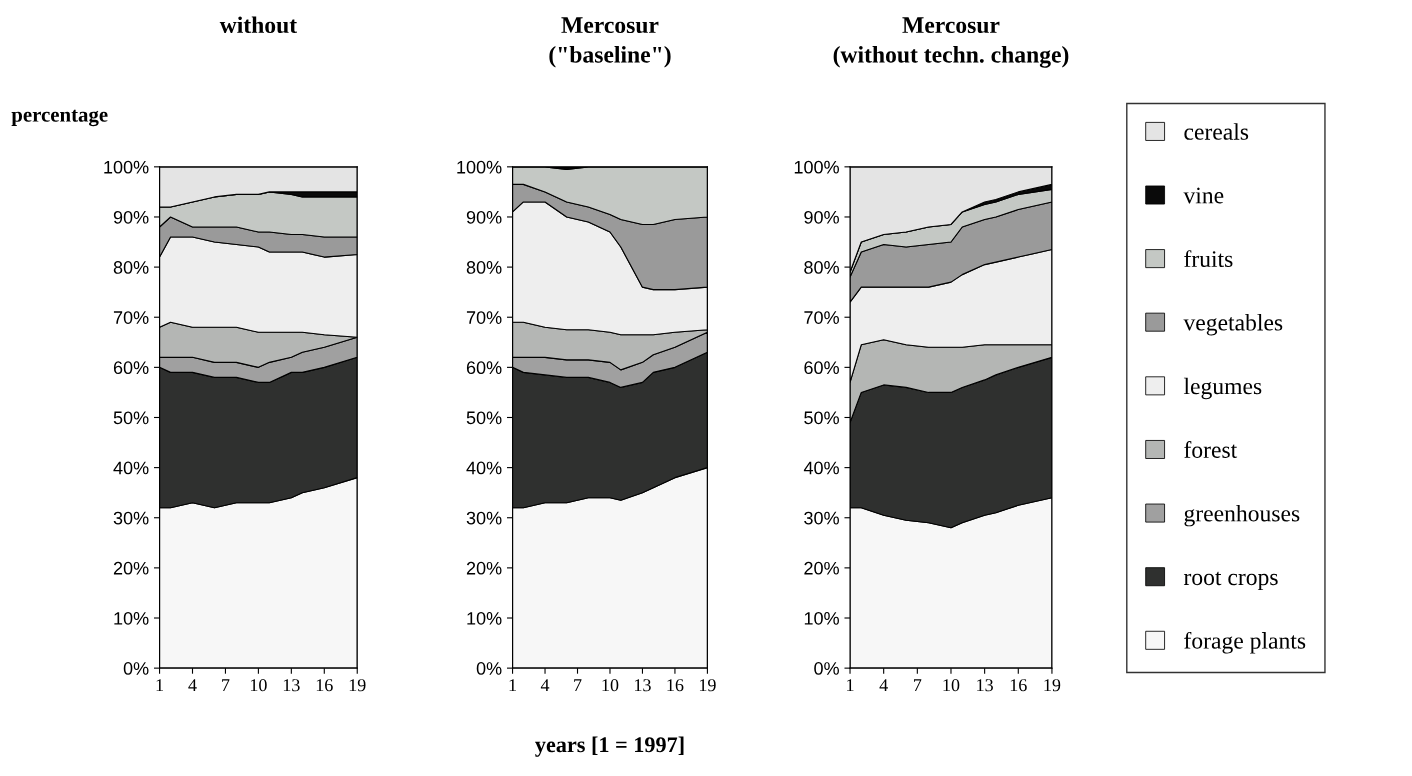 The image size is (1412, 776). What do you see at coordinates (1203, 195) in the screenshot?
I see `legend-label: vine` at bounding box center [1203, 195].